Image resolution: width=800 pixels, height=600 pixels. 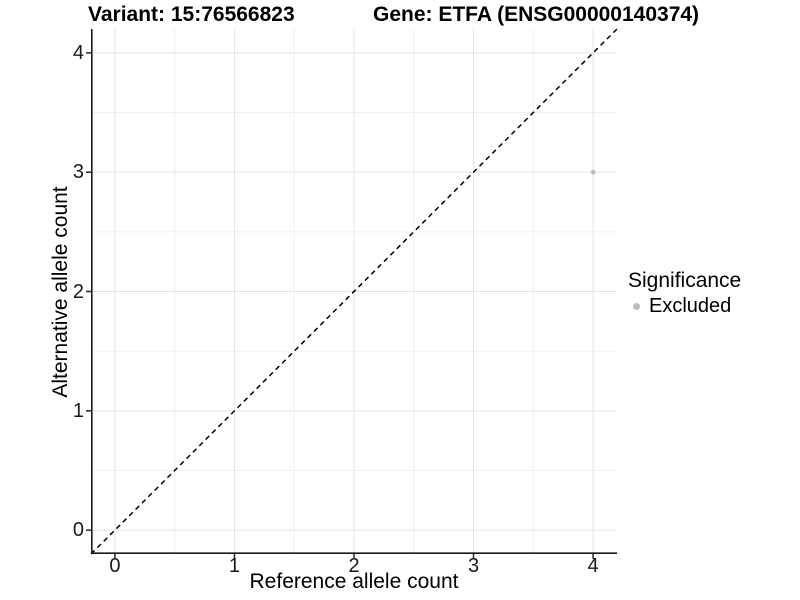 I want to click on y-axis-title: Alternative allele count, so click(x=60, y=292).